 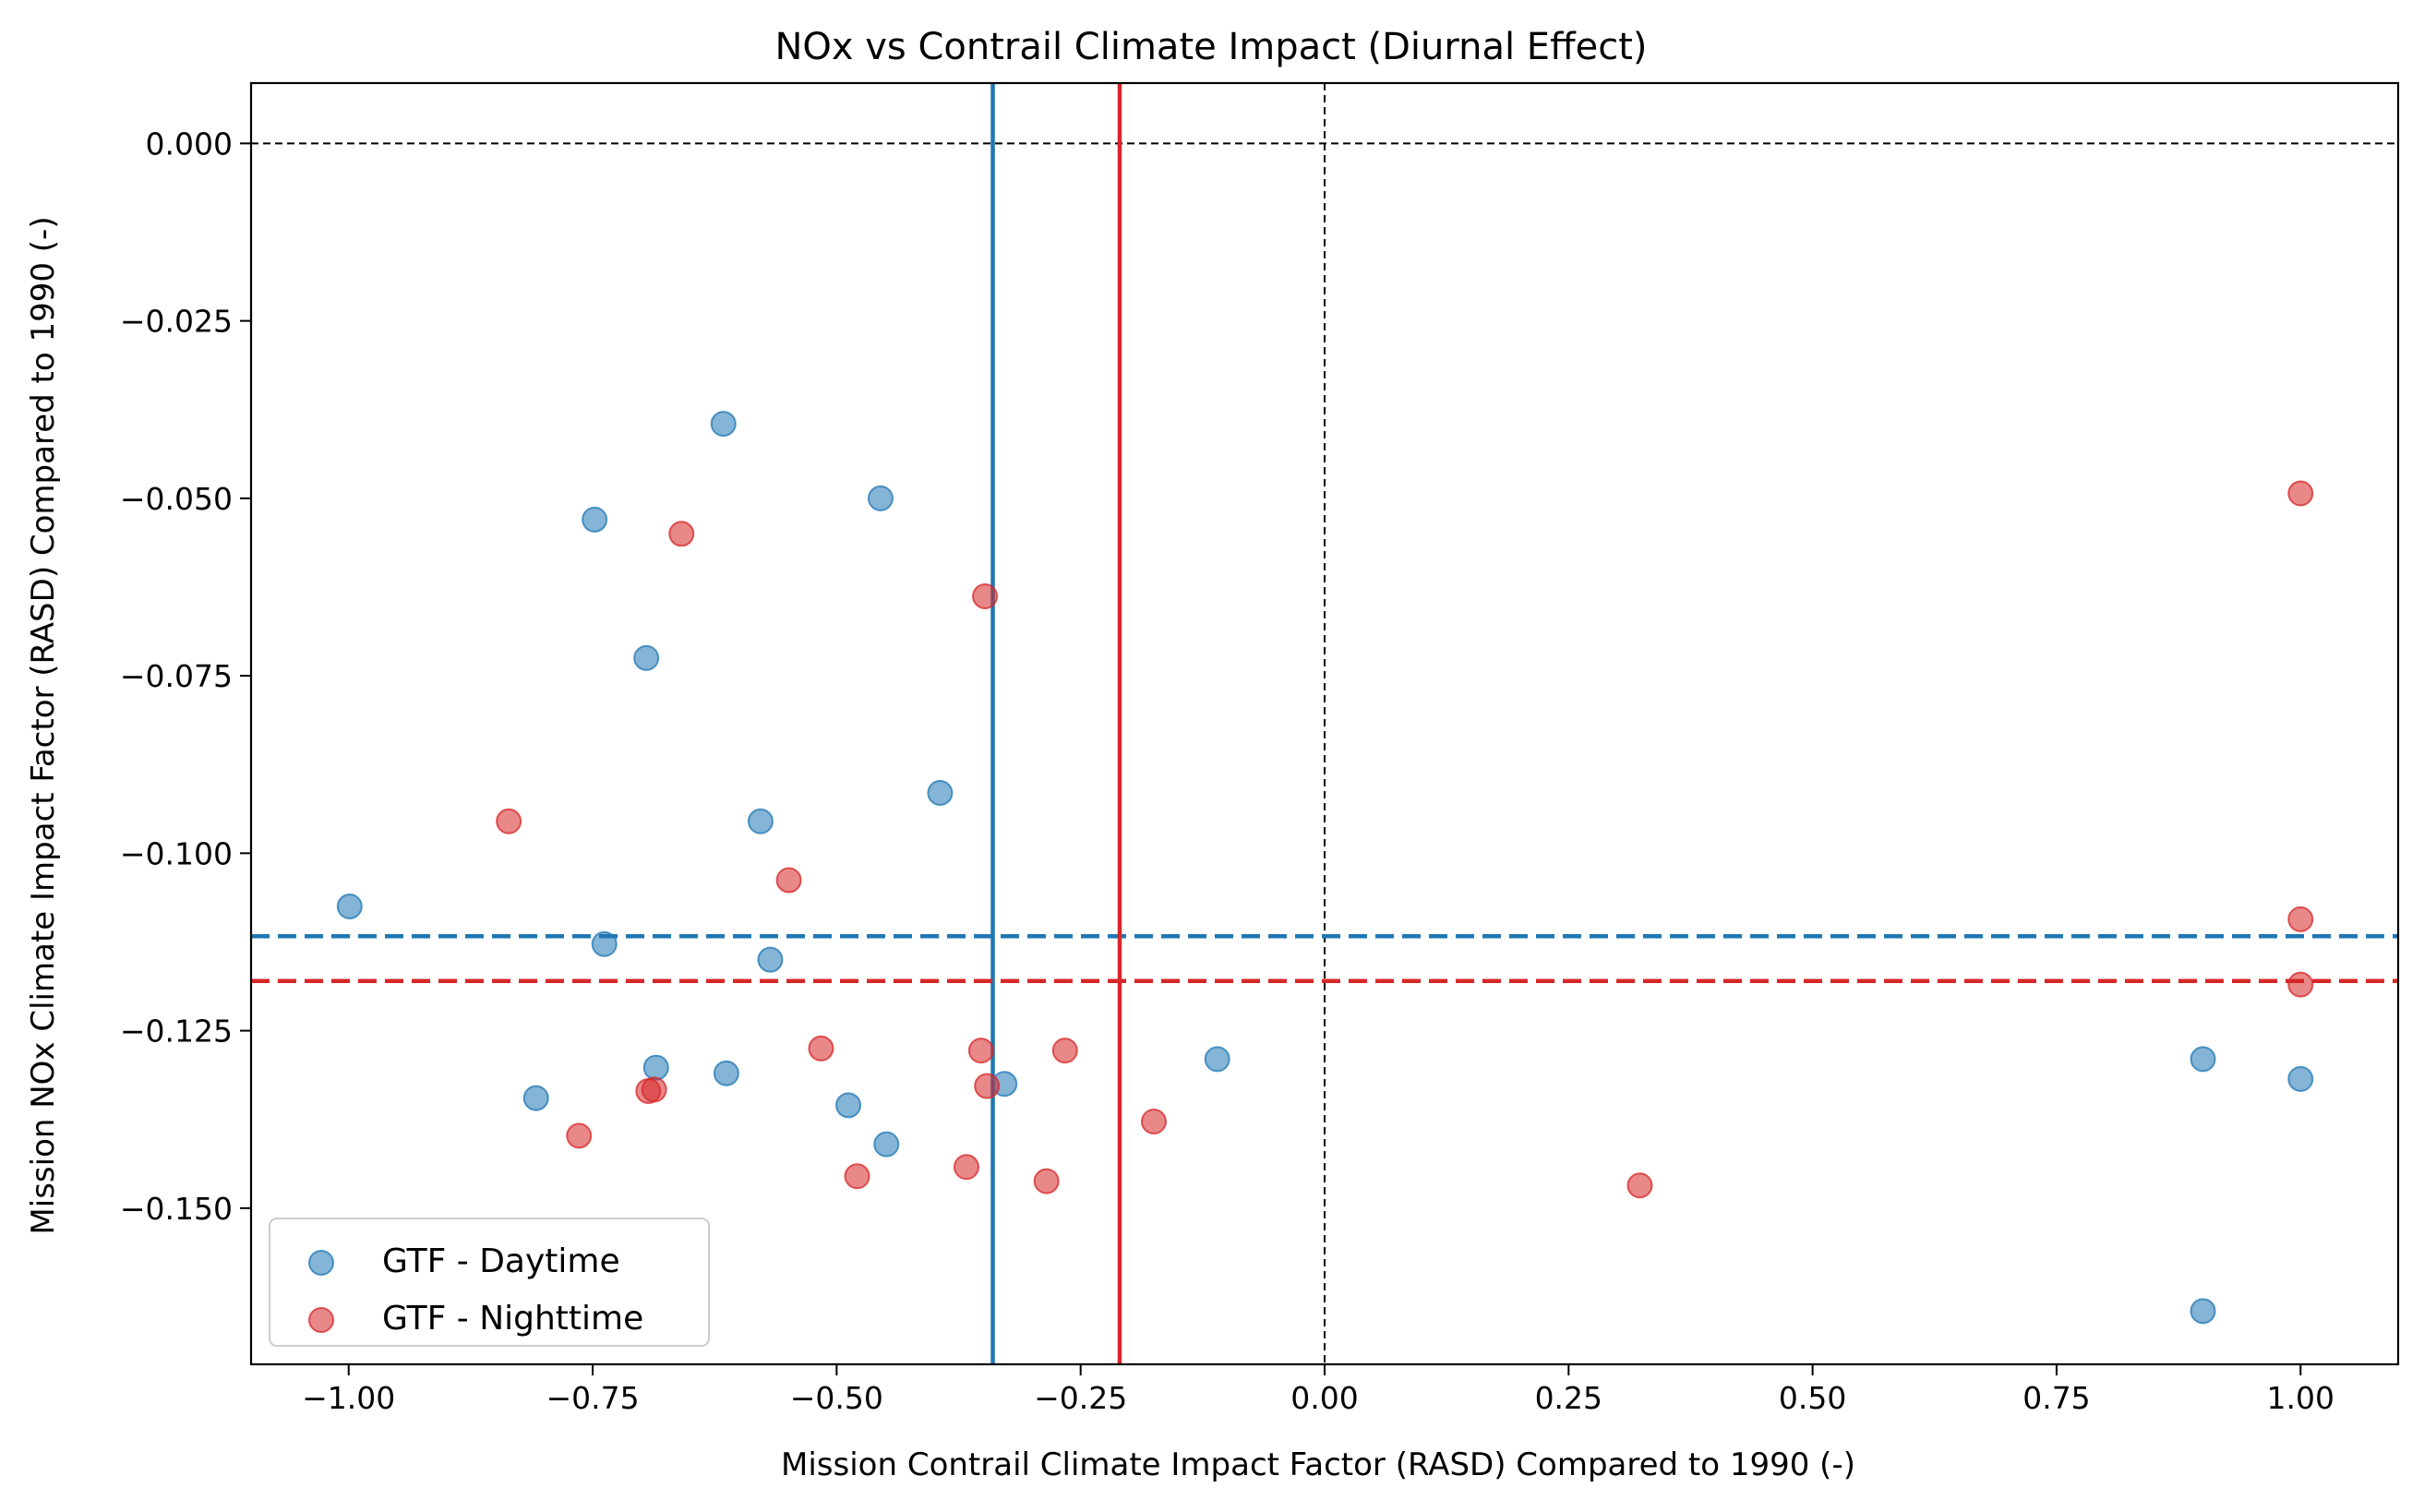 I want to click on legend: GTF - Daytime GTF - Nighttime, so click(x=489, y=1282).